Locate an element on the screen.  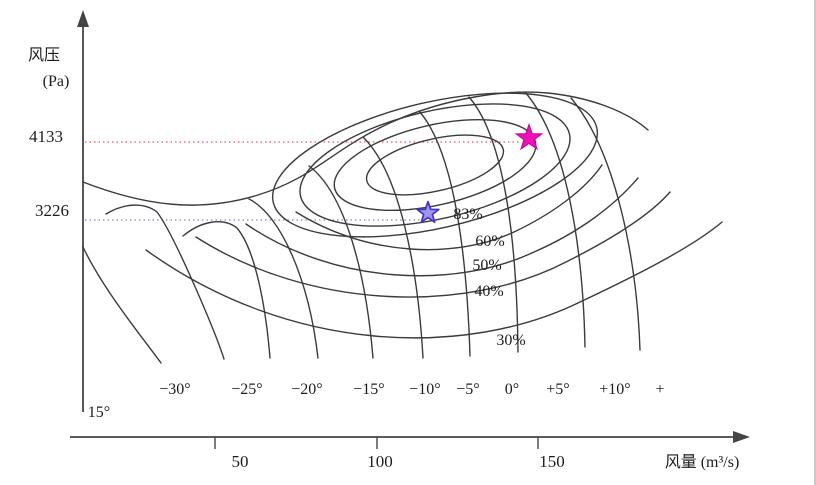
y-axis-title-line2: (Pa) is located at coordinates (56, 81).